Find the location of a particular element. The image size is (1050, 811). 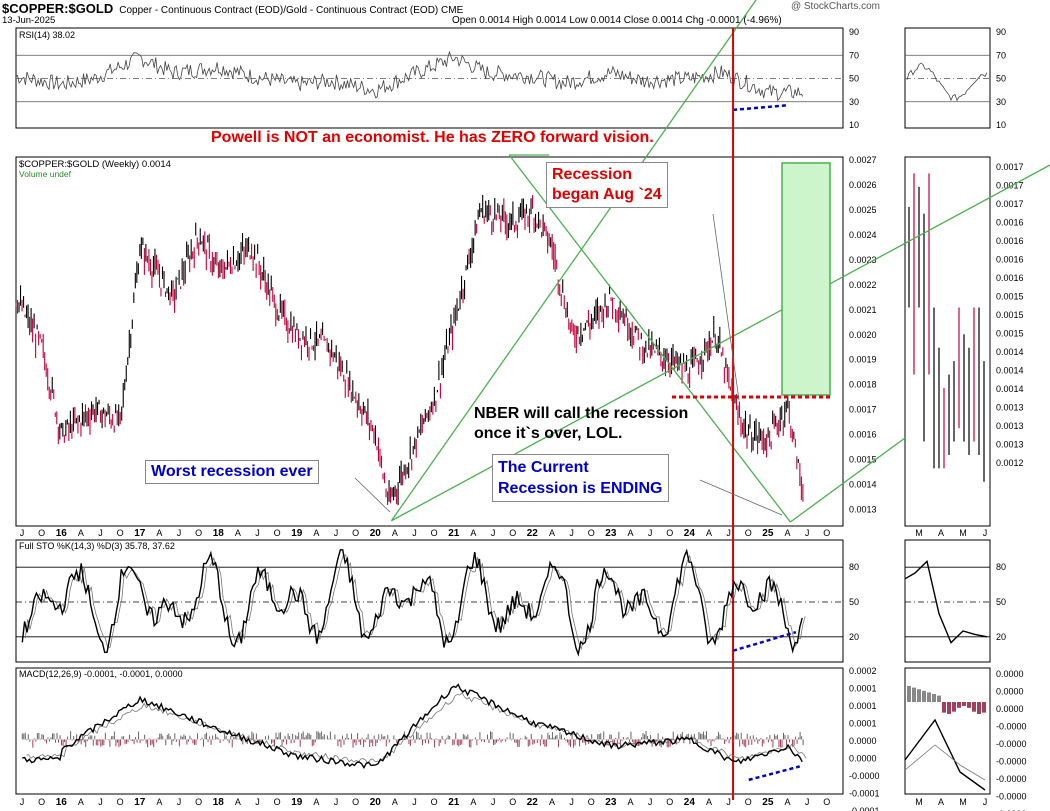

current-pointer is located at coordinates (741, 497).